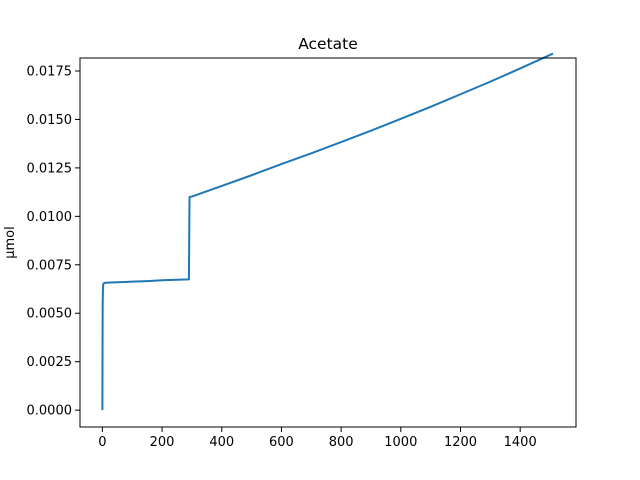 Image resolution: width=640 pixels, height=480 pixels. What do you see at coordinates (50, 314) in the screenshot?
I see `y-tick-label: 0.0050` at bounding box center [50, 314].